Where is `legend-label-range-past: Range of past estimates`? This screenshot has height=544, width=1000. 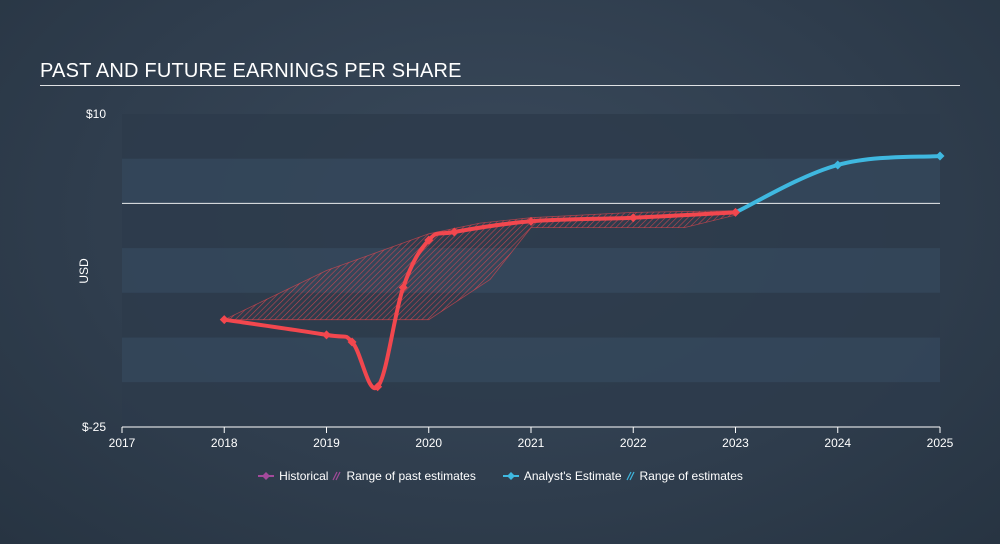
legend-label-range-past: Range of past estimates is located at coordinates (411, 476).